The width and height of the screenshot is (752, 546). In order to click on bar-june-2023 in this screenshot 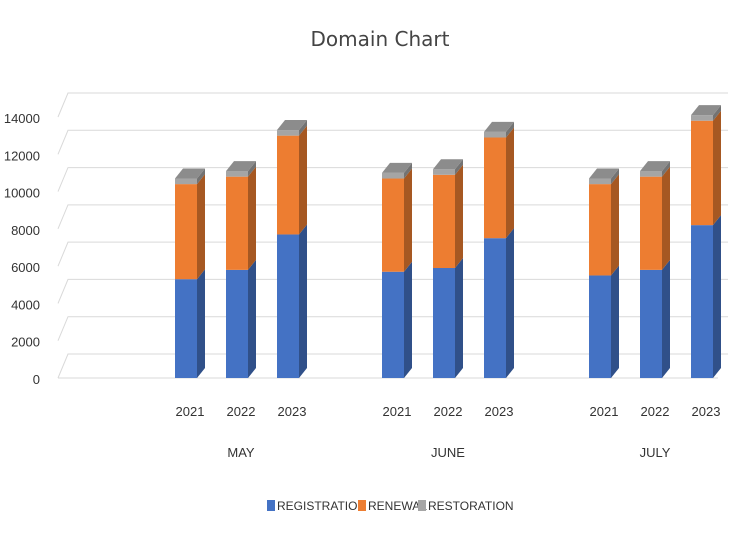, I will do `click(499, 249)`.